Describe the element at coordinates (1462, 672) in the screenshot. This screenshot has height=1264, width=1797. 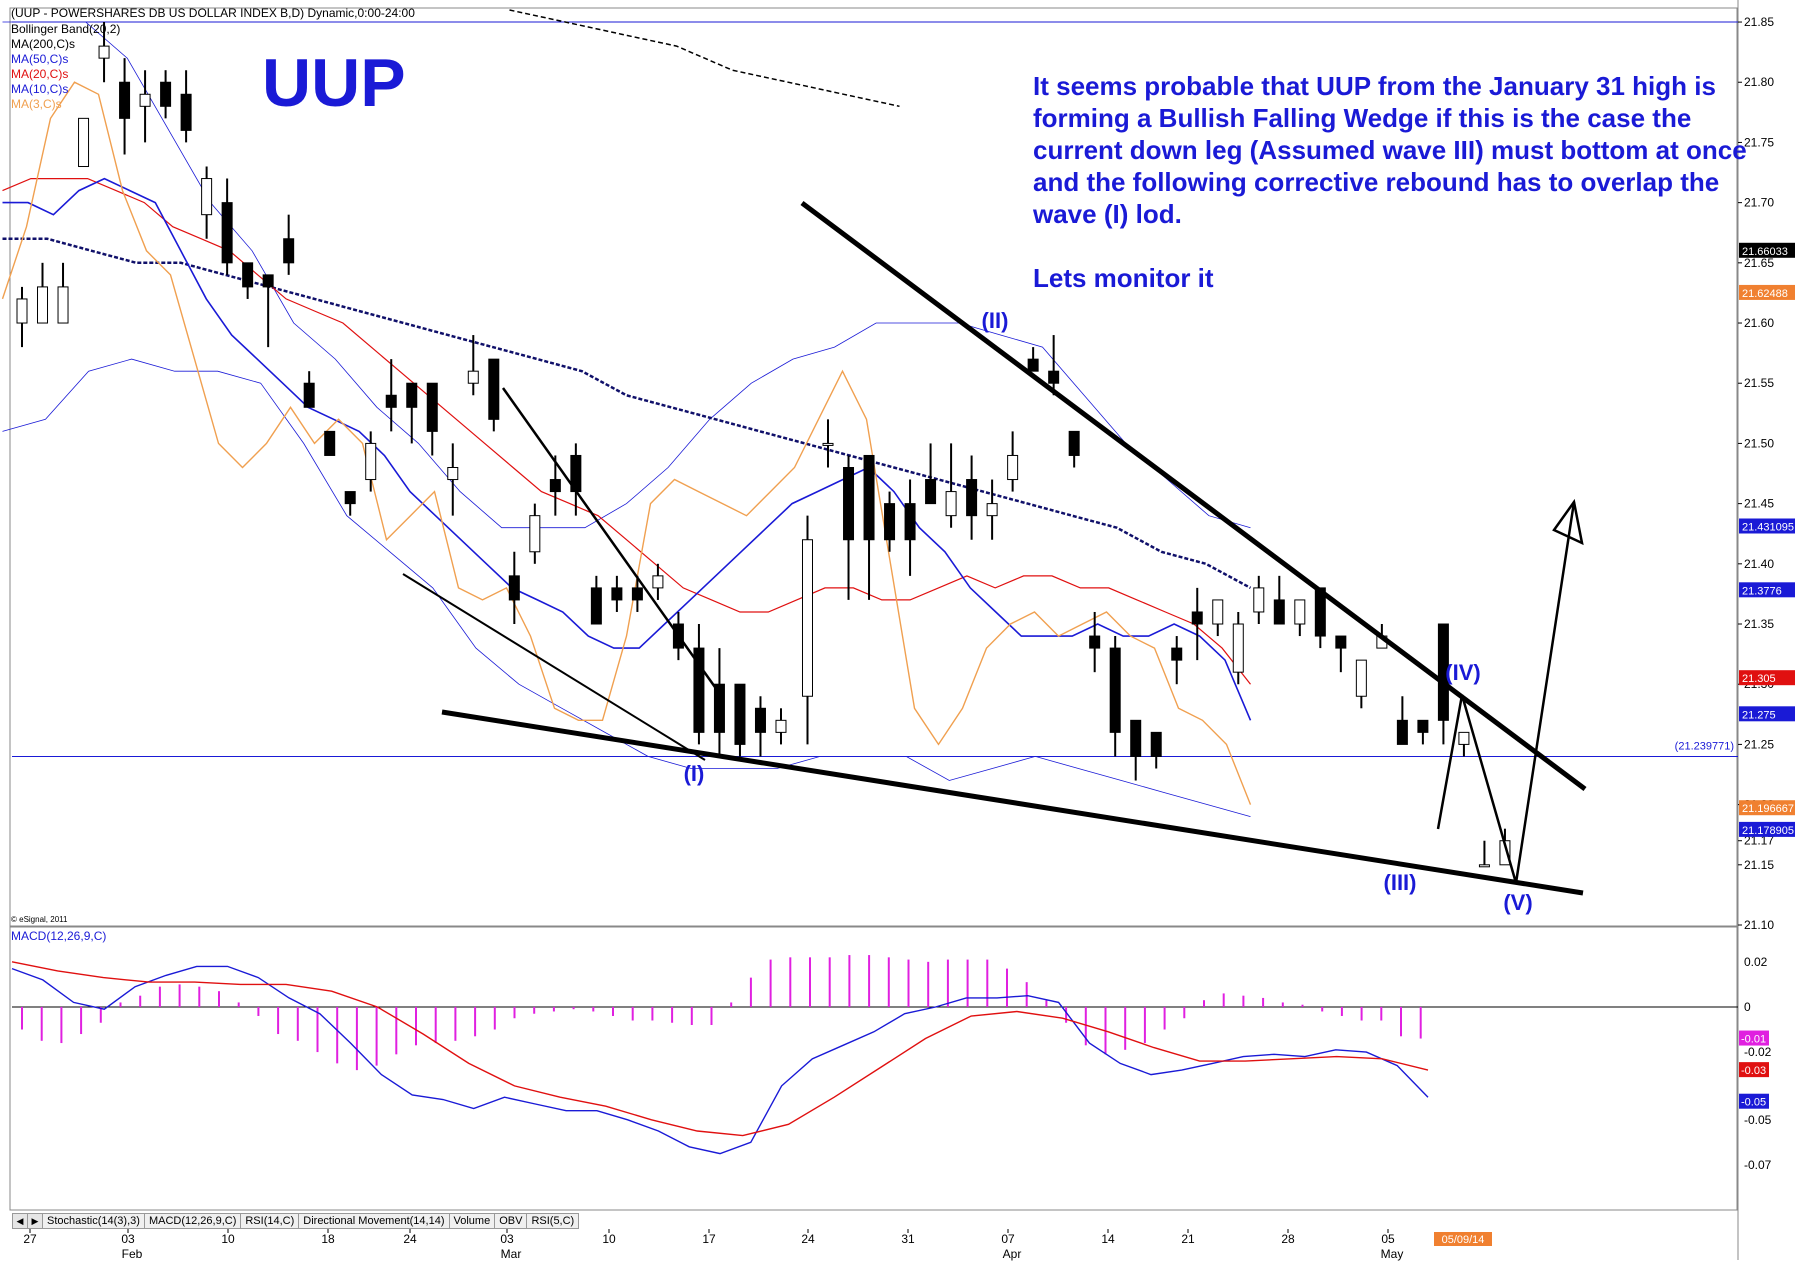
I see `wave-label: (IV)` at that location.